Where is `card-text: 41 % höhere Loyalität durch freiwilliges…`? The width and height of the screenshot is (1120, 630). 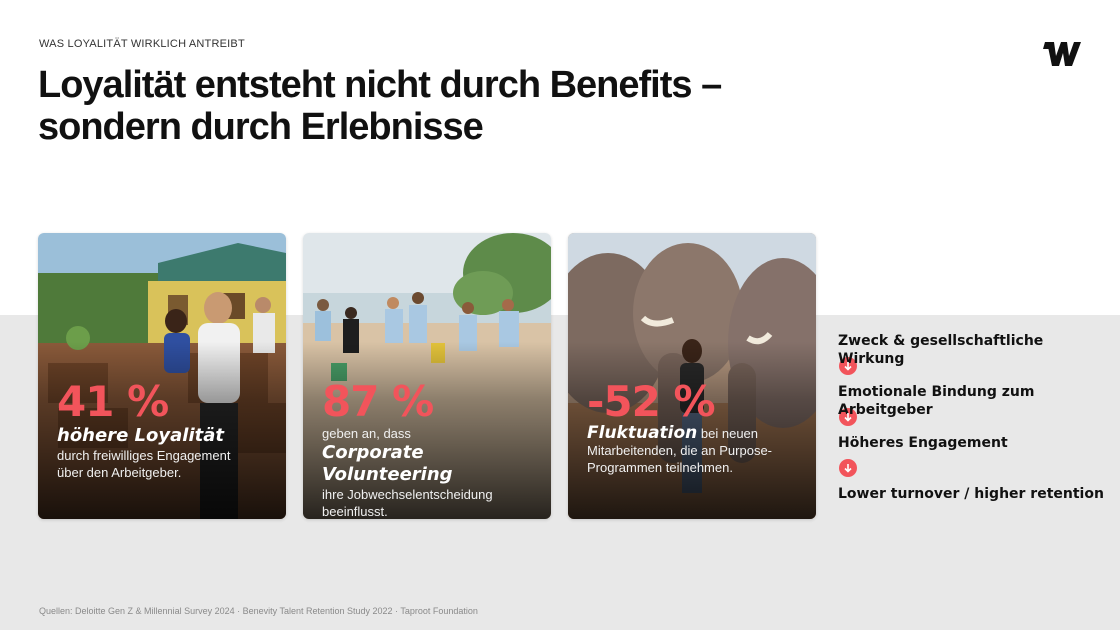 card-text: 41 % höhere Loyalität durch freiwilliges… is located at coordinates (165, 430).